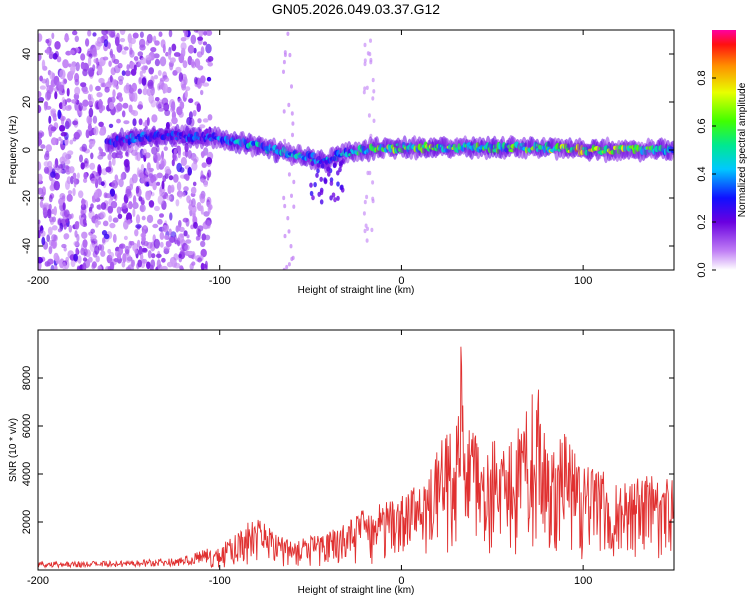  What do you see at coordinates (220, 581) in the screenshot?
I see `snr-xtick-label: -100` at bounding box center [220, 581].